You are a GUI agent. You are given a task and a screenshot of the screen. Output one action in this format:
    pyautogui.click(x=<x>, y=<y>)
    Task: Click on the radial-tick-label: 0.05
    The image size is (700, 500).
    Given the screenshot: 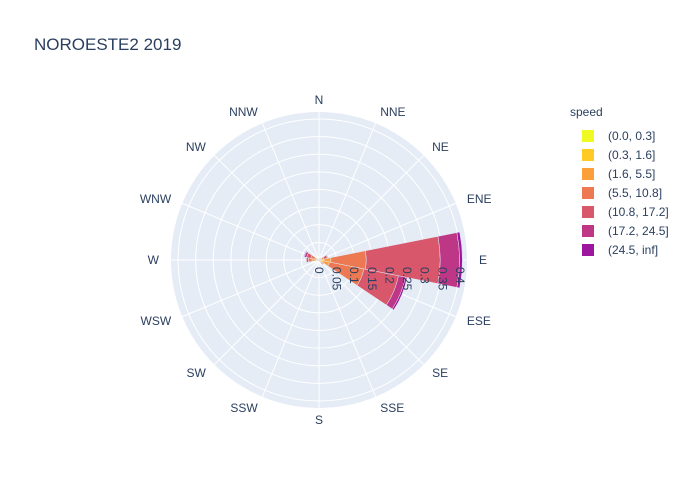 What is the action you would take?
    pyautogui.click(x=337, y=279)
    